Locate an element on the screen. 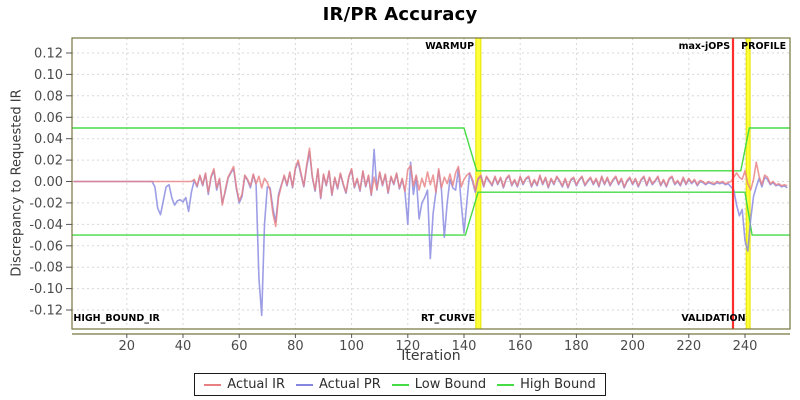  legend-item-actual-pr: Actual PR is located at coordinates (338, 384).